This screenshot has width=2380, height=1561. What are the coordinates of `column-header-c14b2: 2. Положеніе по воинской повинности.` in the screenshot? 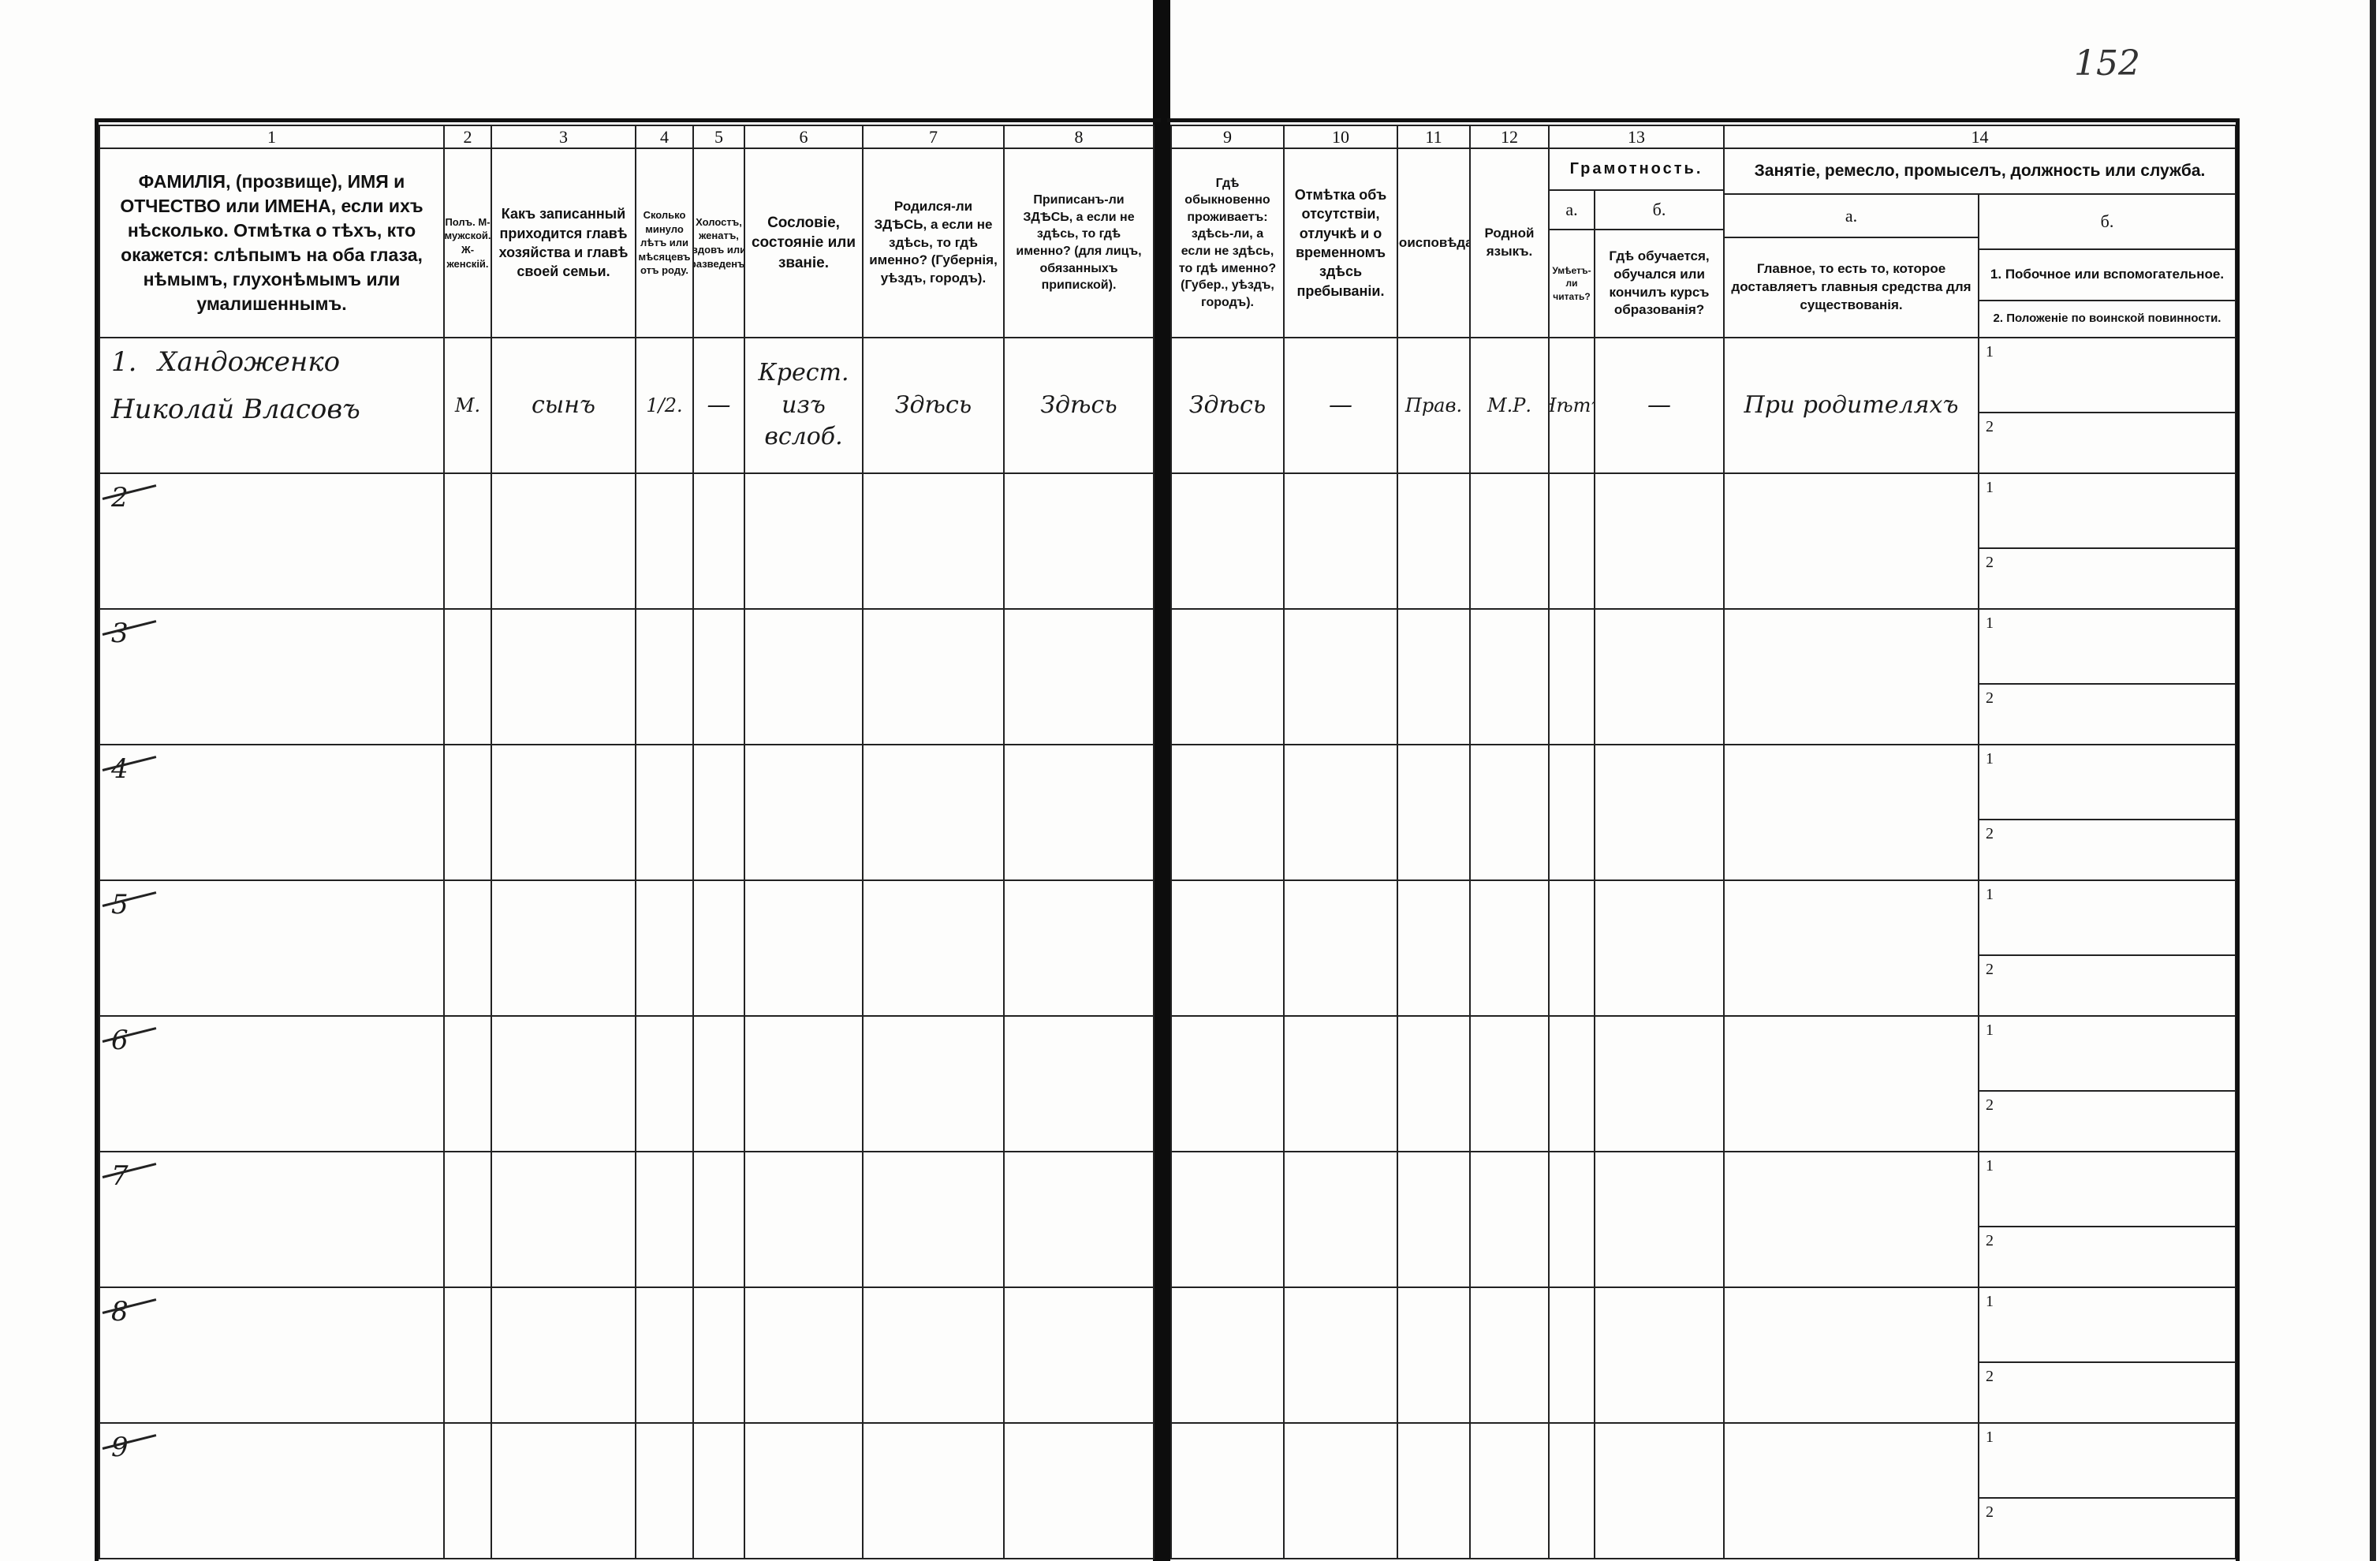 It's located at (2107, 319).